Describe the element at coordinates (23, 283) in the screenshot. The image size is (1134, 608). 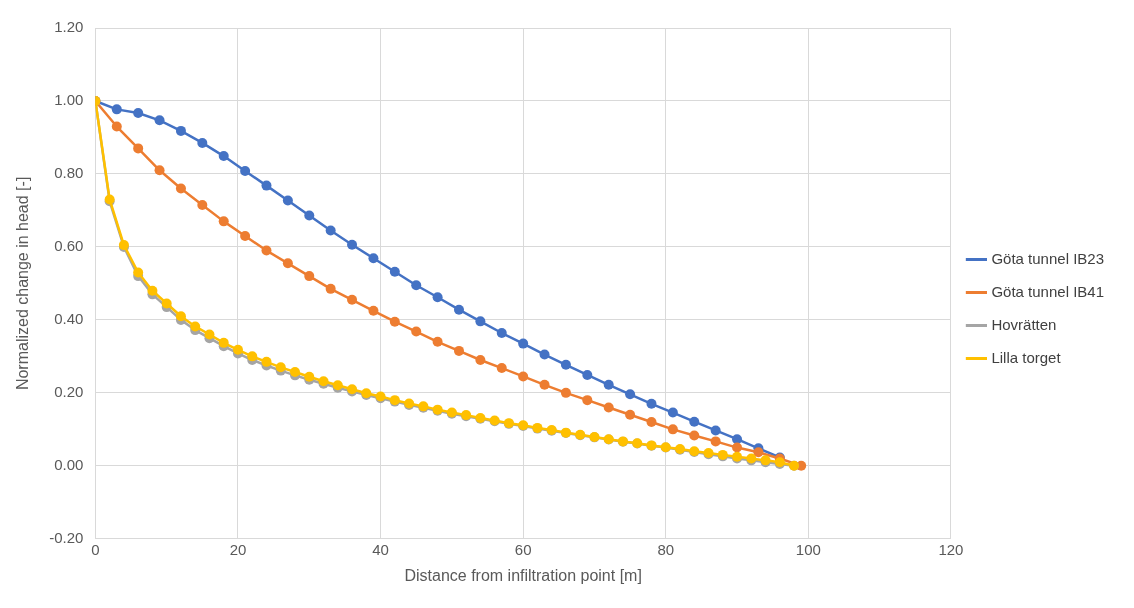
I see `y-axis-title: Normalized change in head [-]` at that location.